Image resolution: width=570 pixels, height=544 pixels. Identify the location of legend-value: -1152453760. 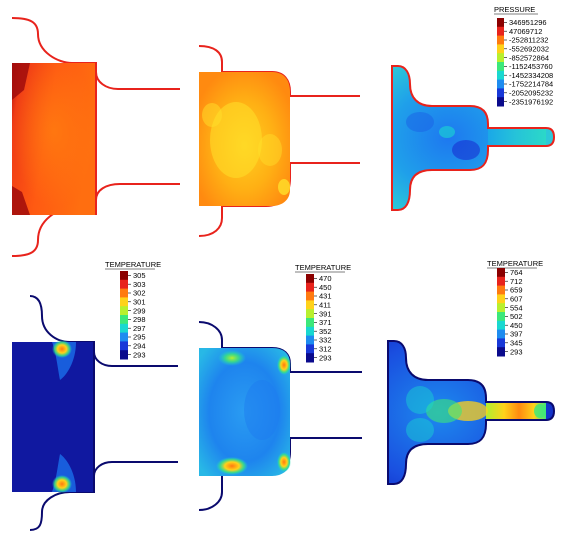
(531, 66).